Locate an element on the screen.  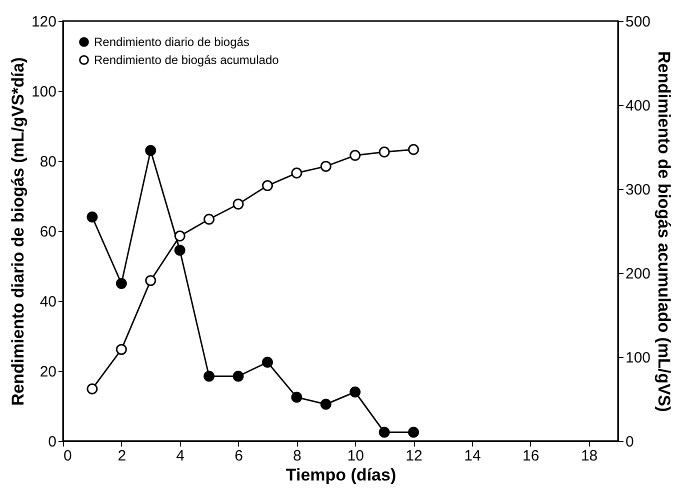
legend-label: Rendimiento diario de biogás is located at coordinates (172, 42).